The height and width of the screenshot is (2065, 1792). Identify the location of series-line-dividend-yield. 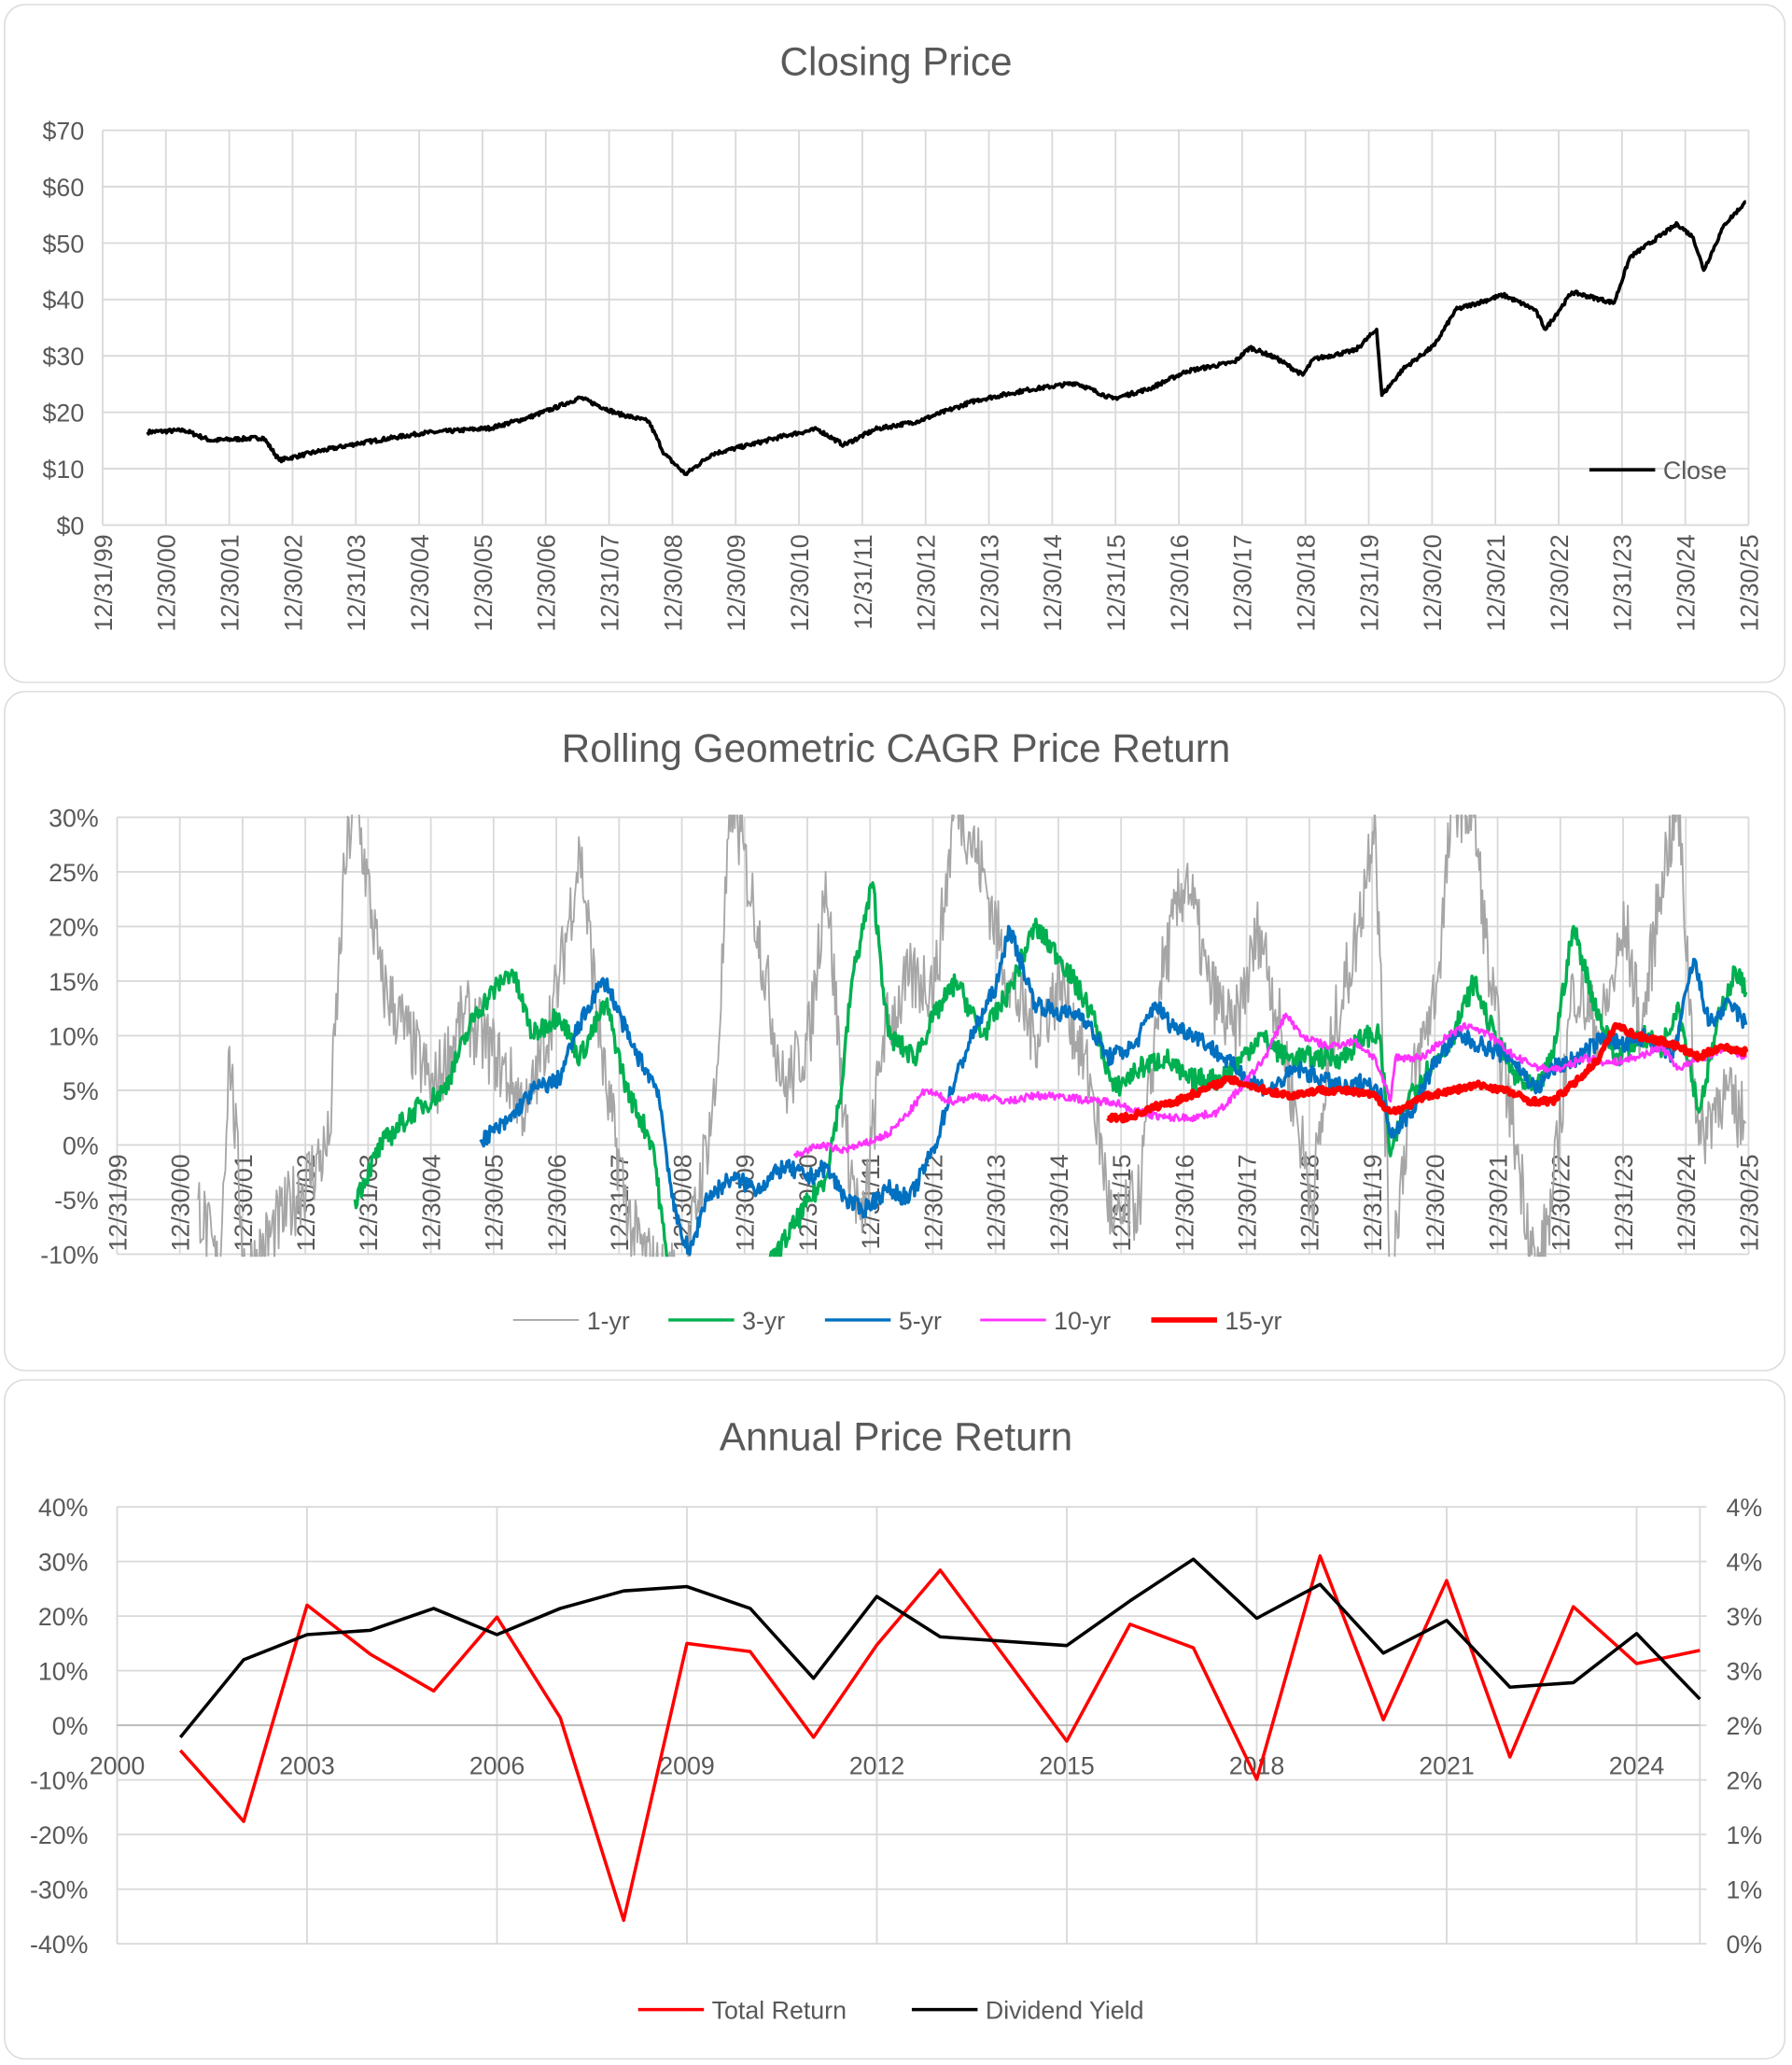
(939, 1648).